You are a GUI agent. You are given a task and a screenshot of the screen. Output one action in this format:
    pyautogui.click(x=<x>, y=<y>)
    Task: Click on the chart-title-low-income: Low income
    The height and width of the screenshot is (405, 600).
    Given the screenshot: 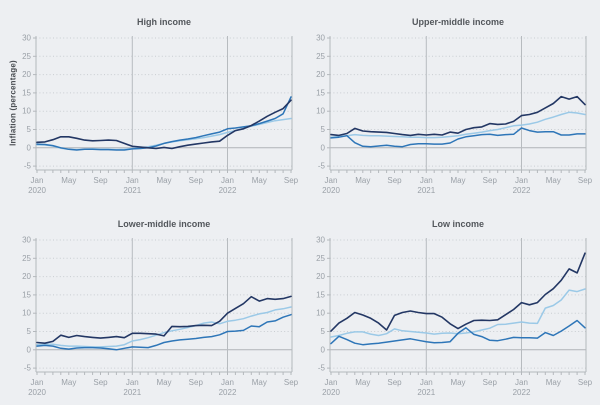 What is the action you would take?
    pyautogui.click(x=458, y=224)
    